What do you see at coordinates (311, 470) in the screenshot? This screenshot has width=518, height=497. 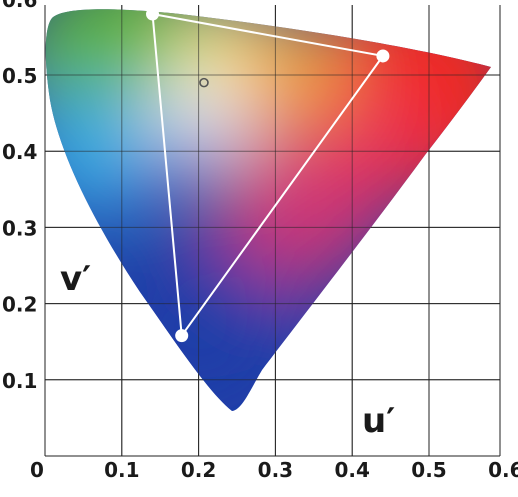 I see `x-axis-ticks: 0.1 0.2 0.3 0.4 0.5 0.6` at bounding box center [311, 470].